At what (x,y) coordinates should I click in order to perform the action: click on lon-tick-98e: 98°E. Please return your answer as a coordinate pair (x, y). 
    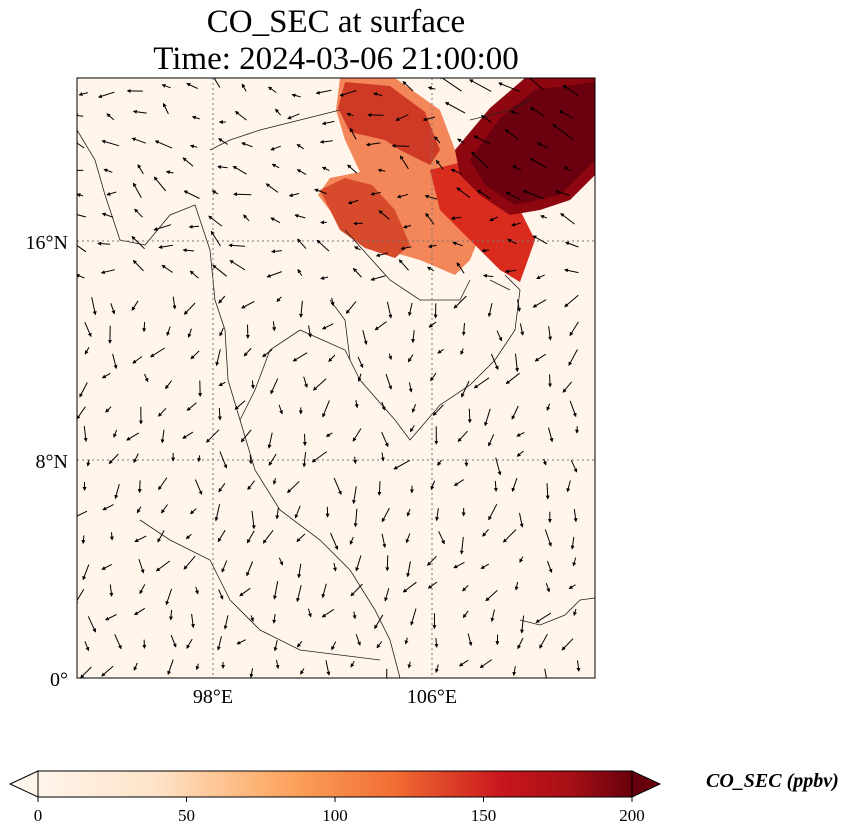
    Looking at the image, I should click on (213, 697).